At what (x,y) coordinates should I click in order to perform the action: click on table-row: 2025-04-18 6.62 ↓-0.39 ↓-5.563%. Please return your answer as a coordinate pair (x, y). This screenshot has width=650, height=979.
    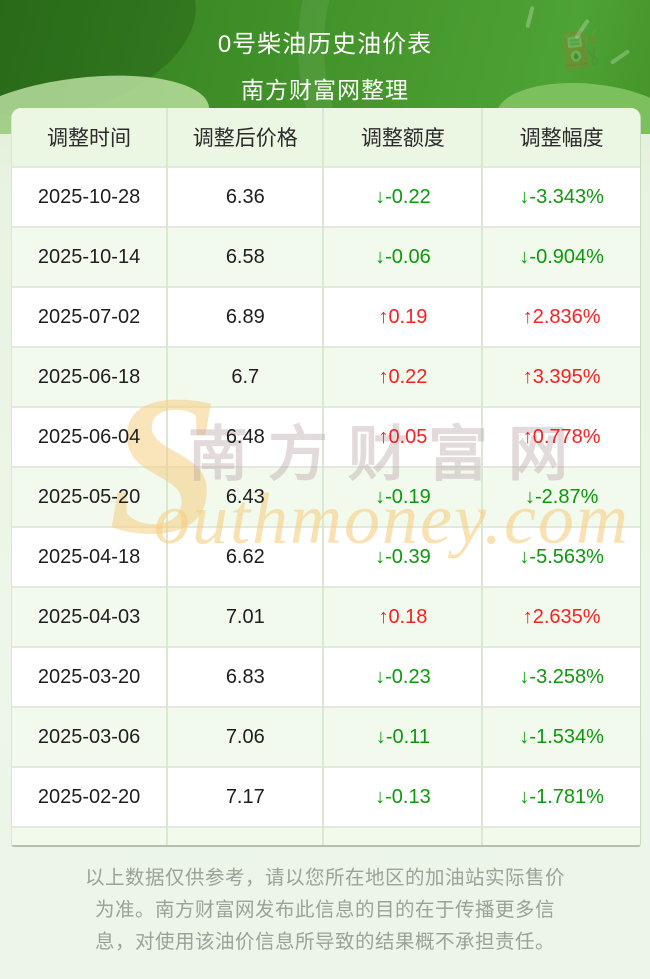
    Looking at the image, I should click on (326, 557).